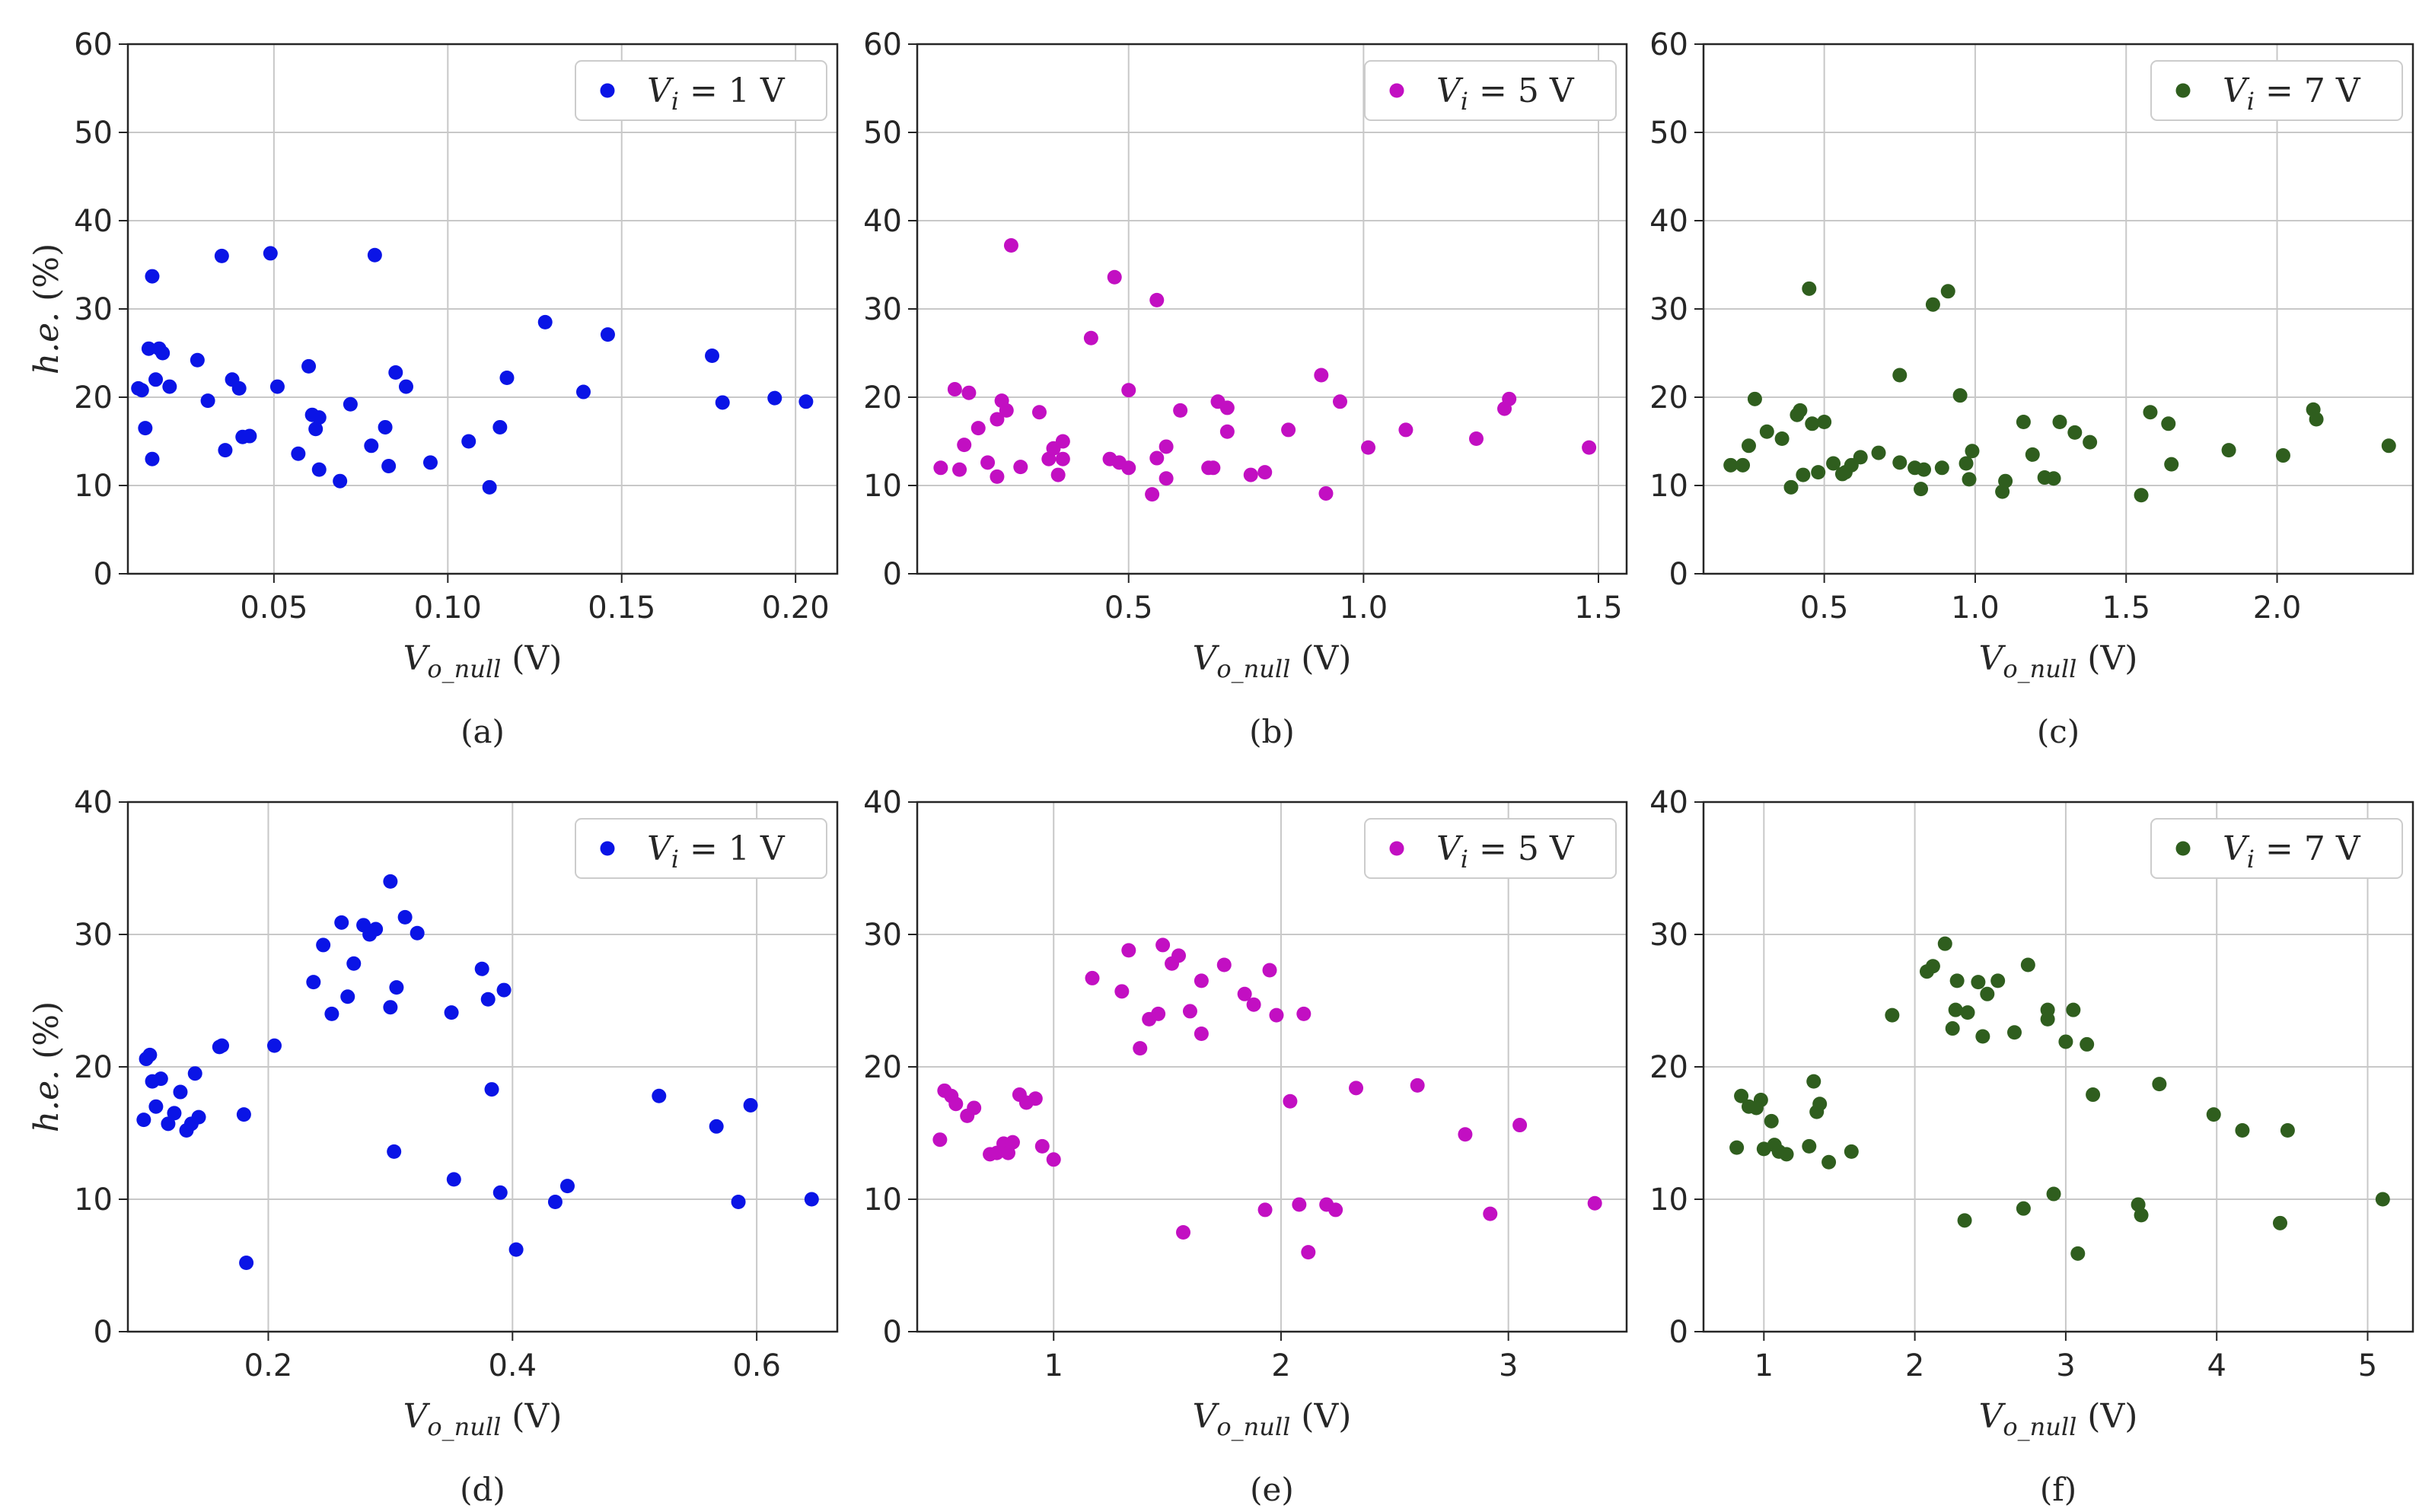 The image size is (2435, 1512). What do you see at coordinates (1669, 44) in the screenshot?
I see `y-tick-label: 60` at bounding box center [1669, 44].